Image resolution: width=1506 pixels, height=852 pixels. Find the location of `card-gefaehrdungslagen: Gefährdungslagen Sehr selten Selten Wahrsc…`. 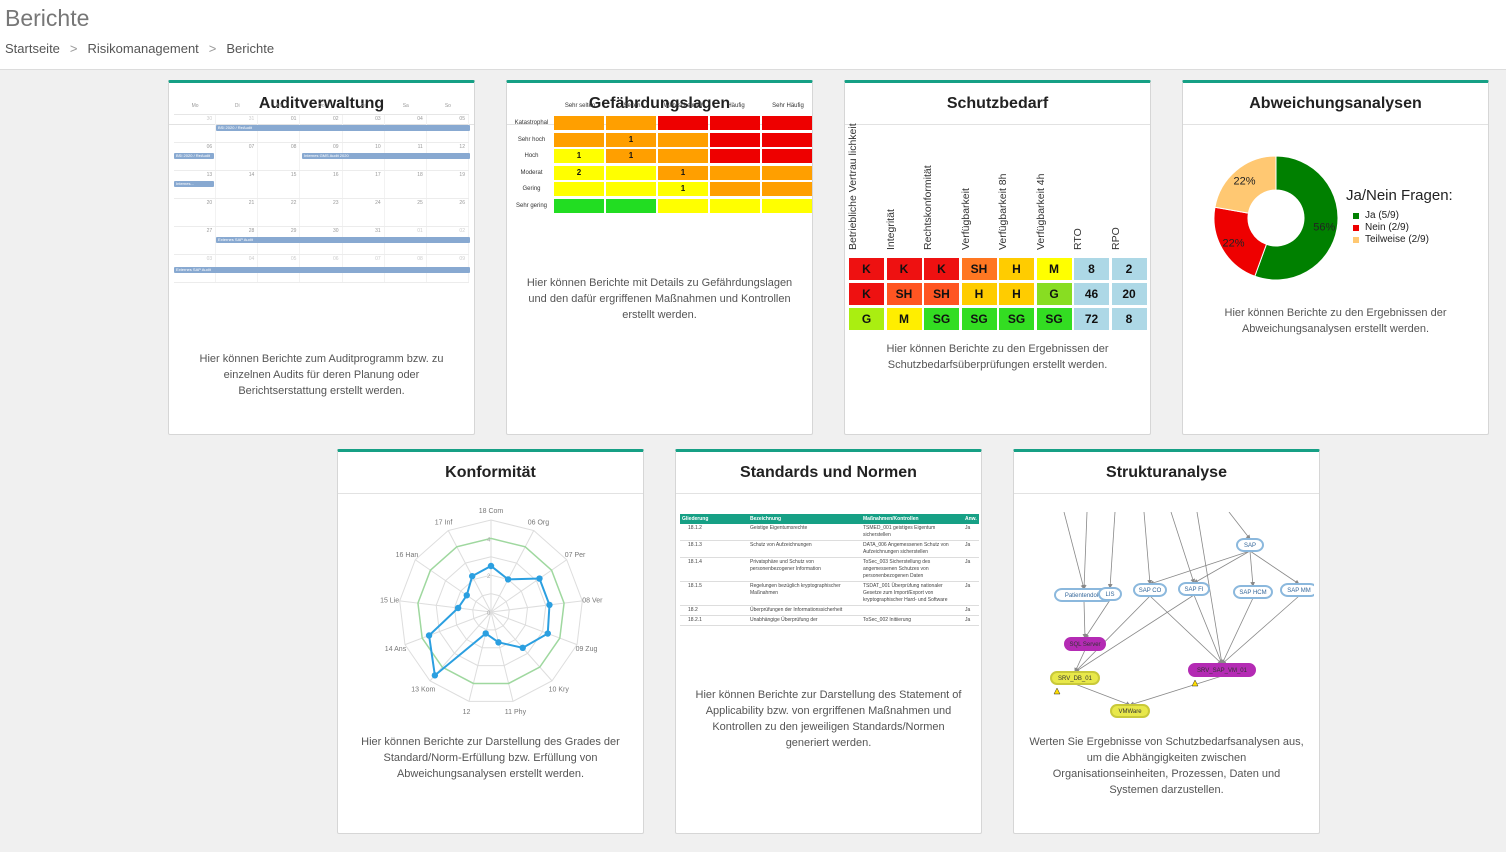

card-gefaehrdungslagen: Gefährdungslagen Sehr selten Selten Wahrsc… is located at coordinates (659, 257).